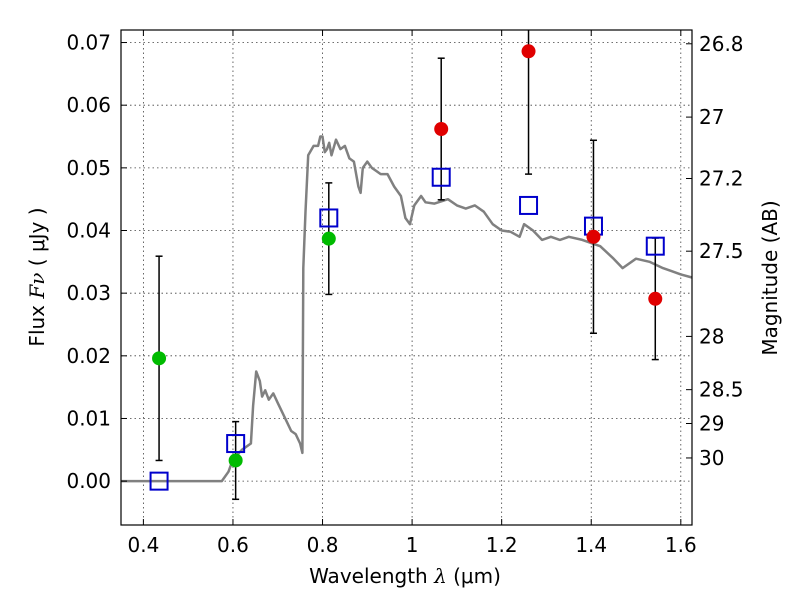  I want to click on x-tick-label: 0.8, so click(323, 545).